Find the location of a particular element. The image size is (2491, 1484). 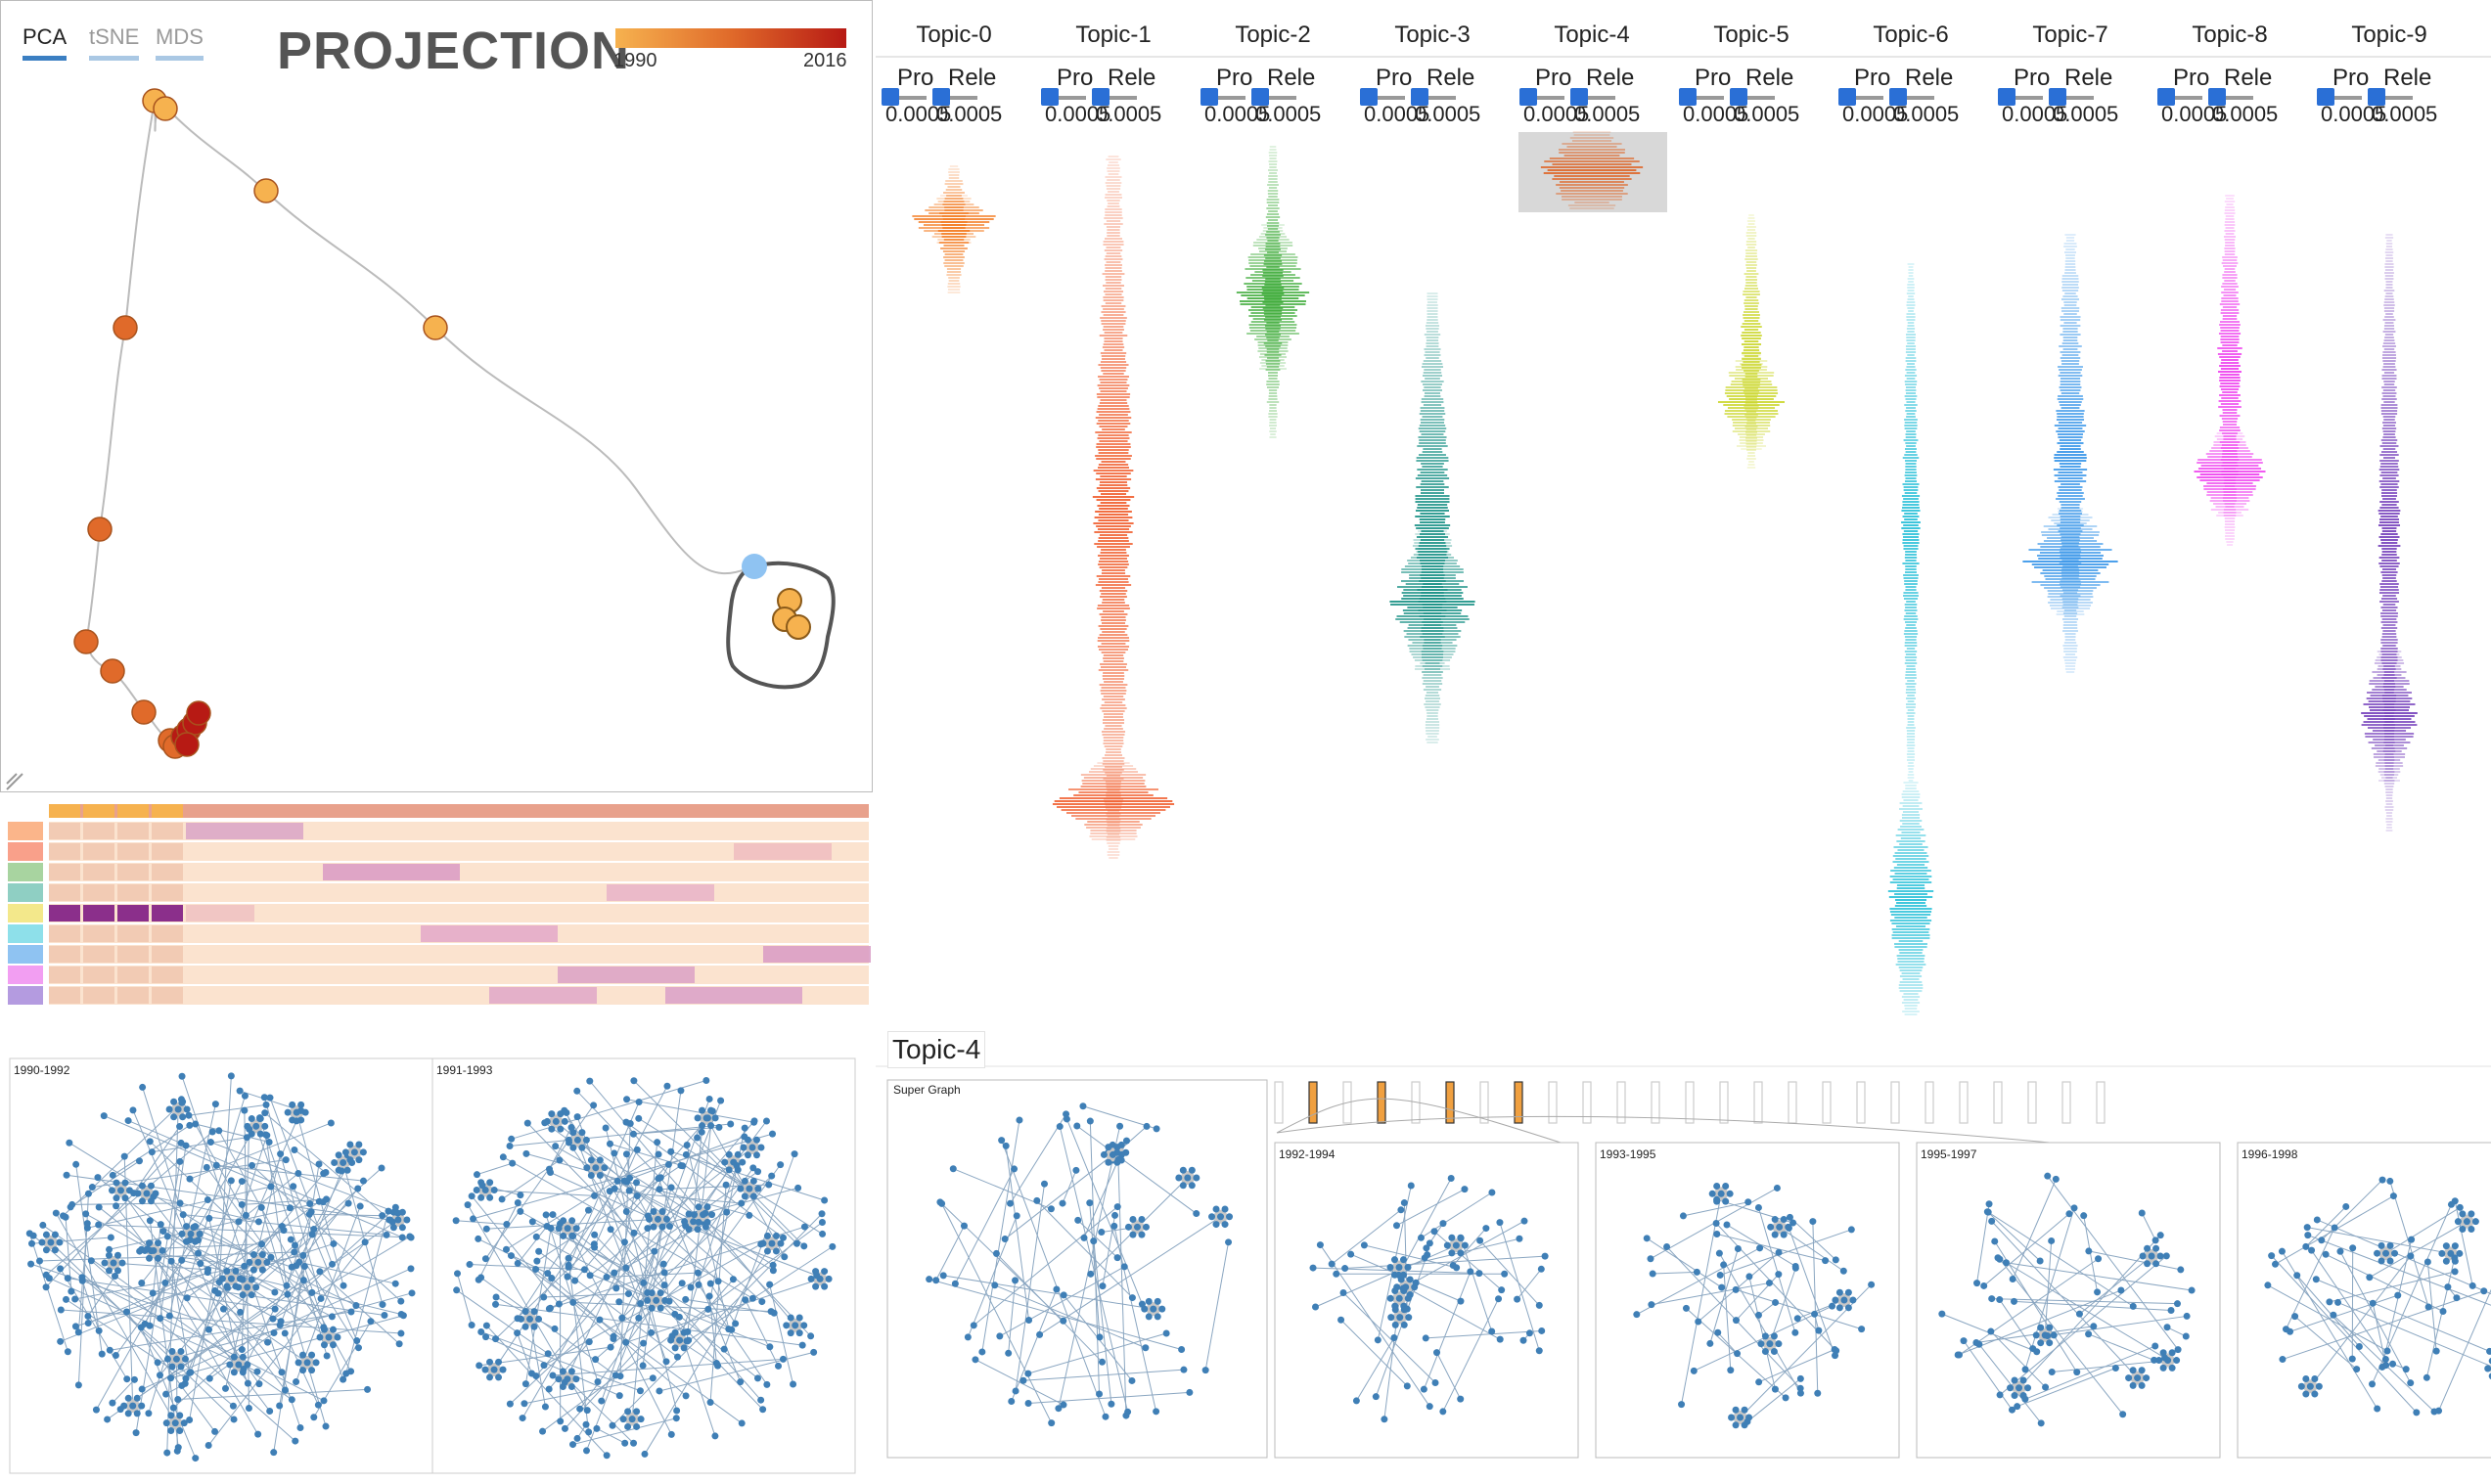

heatmap-svg is located at coordinates (436, 913).